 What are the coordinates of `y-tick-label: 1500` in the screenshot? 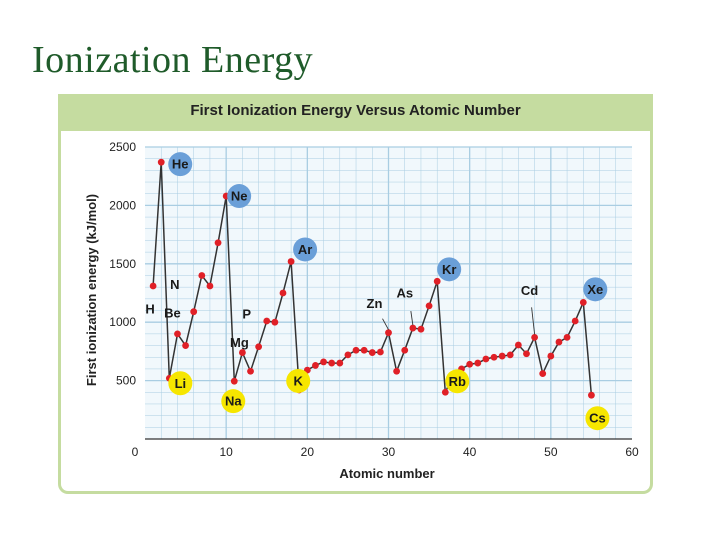 It's located at (122, 264).